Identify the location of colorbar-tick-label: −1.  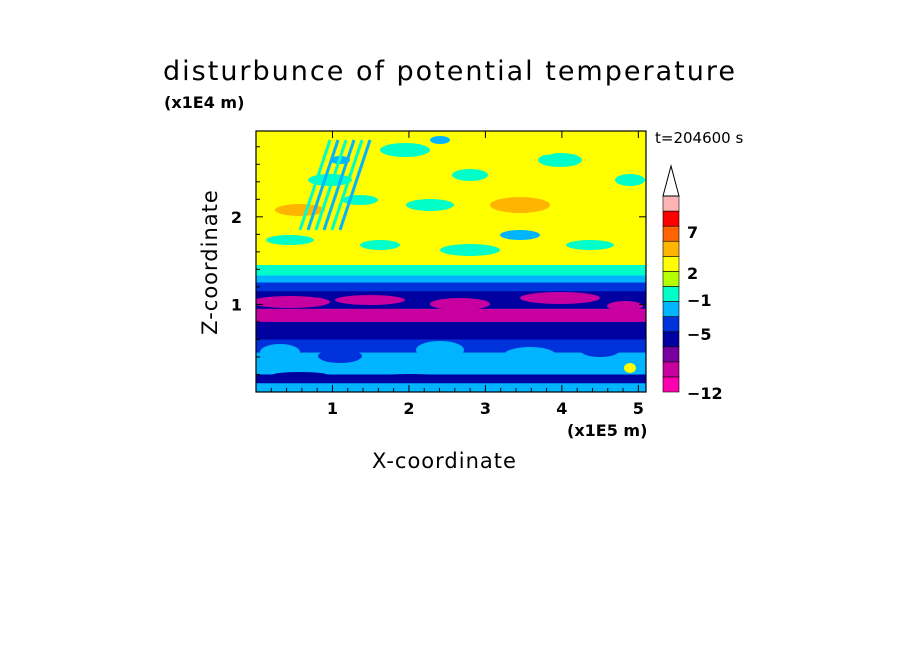
(699, 300).